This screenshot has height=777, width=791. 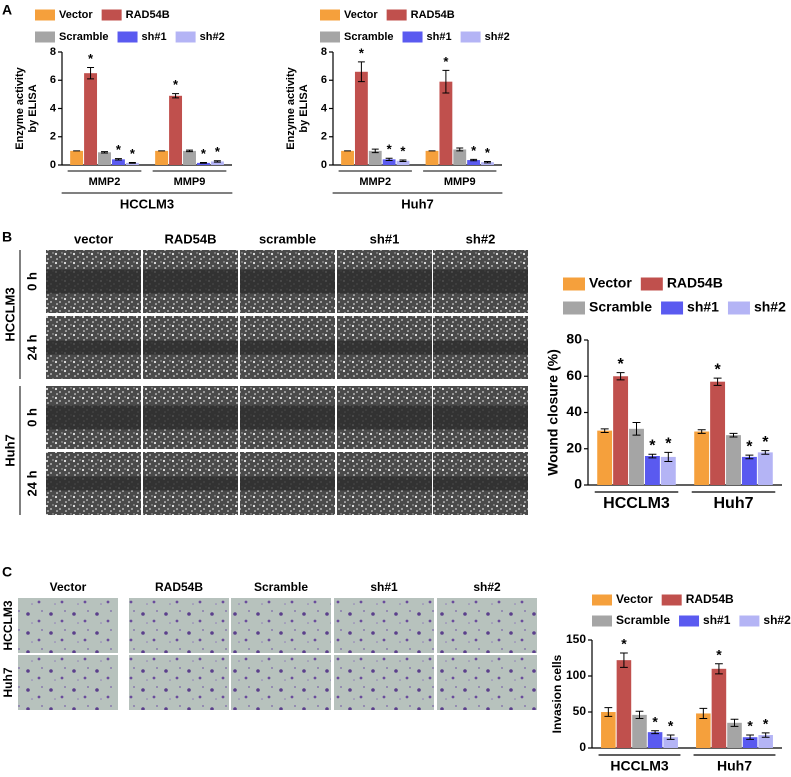 I want to click on legend-label: sh#1, so click(x=154, y=37).